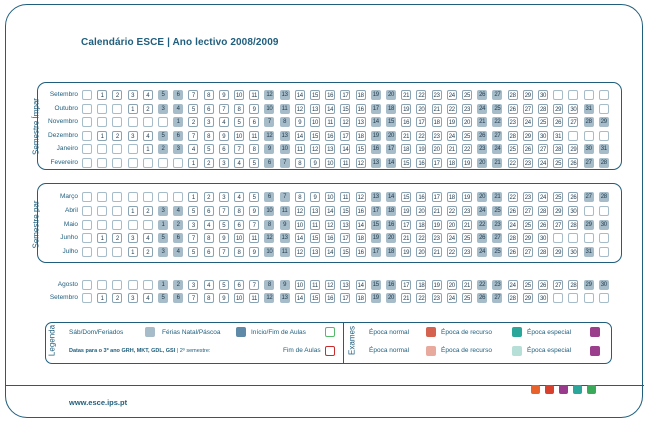 Image resolution: width=650 pixels, height=424 pixels. What do you see at coordinates (68, 196) in the screenshot?
I see `month-label: Março` at bounding box center [68, 196].